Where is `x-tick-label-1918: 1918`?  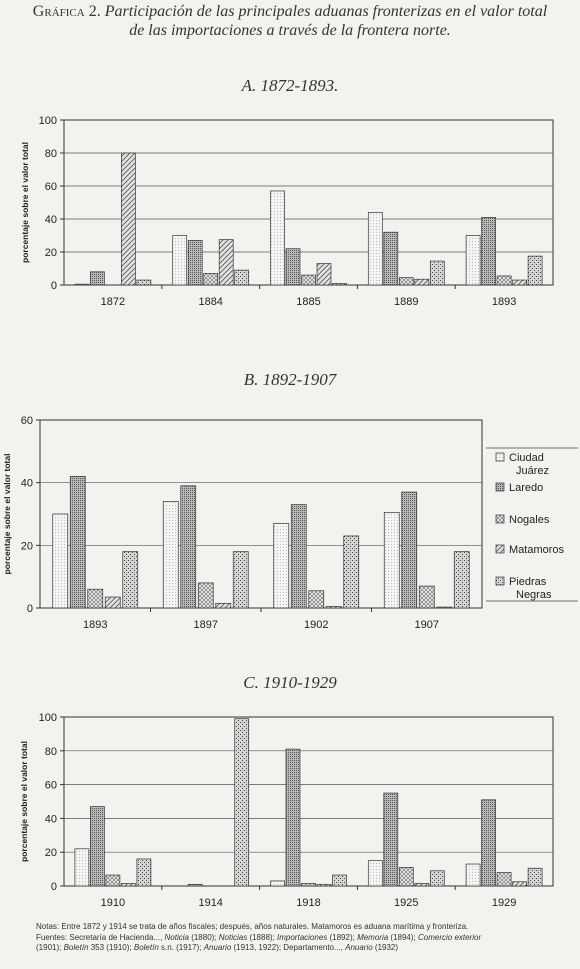
x-tick-label-1918: 1918 is located at coordinates (308, 903).